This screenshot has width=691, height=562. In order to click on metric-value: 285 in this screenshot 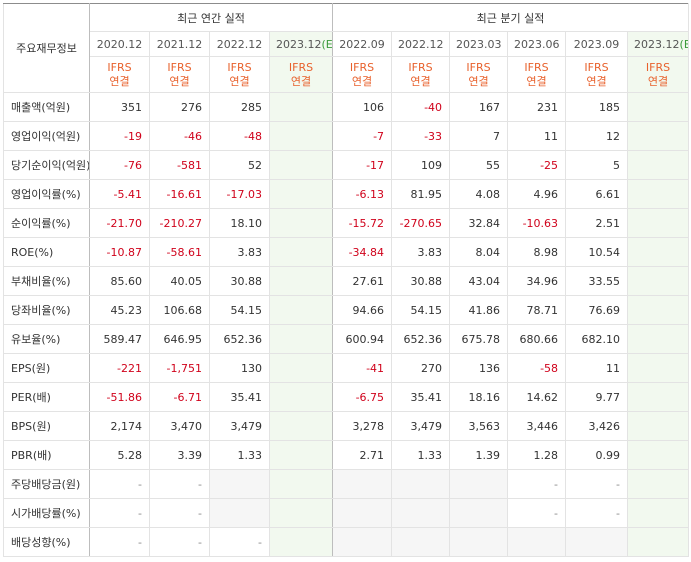, I will do `click(239, 107)`.